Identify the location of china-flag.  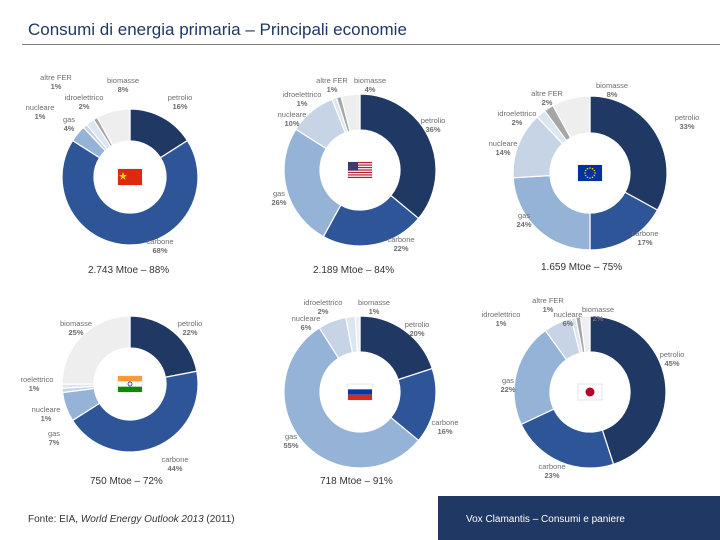
(130, 177).